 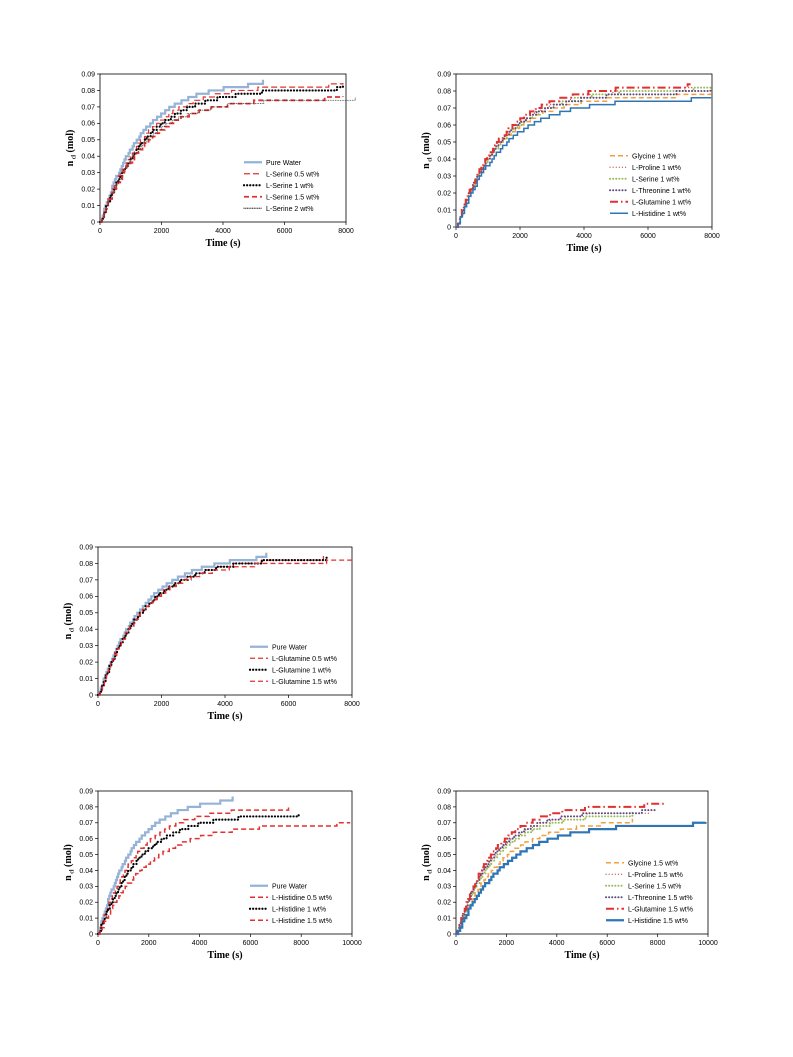 I want to click on series-line-l-proline-1-5-wt, so click(x=555, y=871).